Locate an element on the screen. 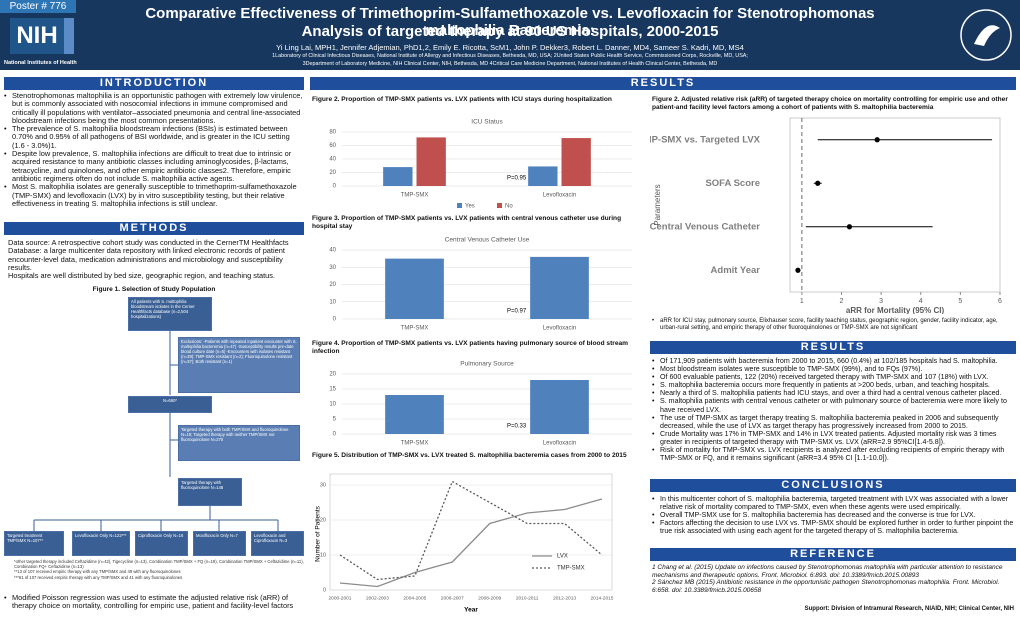 This screenshot has height=619, width=1020. logo-eagle is located at coordinates (987, 35).